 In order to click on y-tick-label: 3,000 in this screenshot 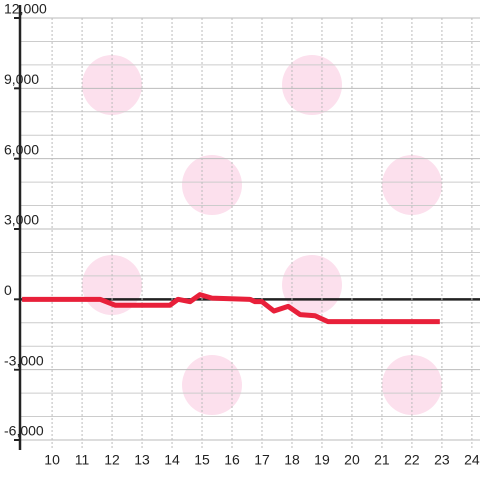, I will do `click(21, 220)`.